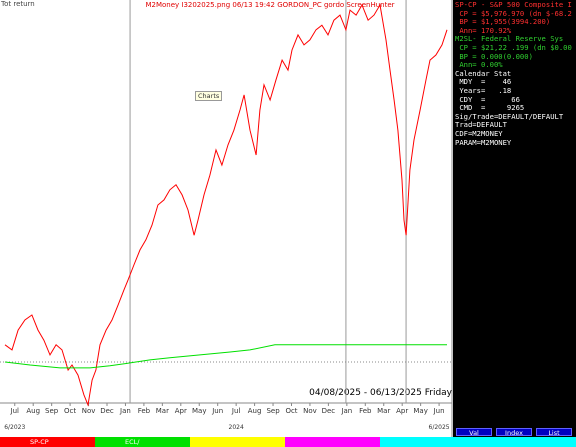 The height and width of the screenshot is (447, 576). Describe the element at coordinates (439, 427) in the screenshot. I see `x-year-label: 6/2025` at that location.